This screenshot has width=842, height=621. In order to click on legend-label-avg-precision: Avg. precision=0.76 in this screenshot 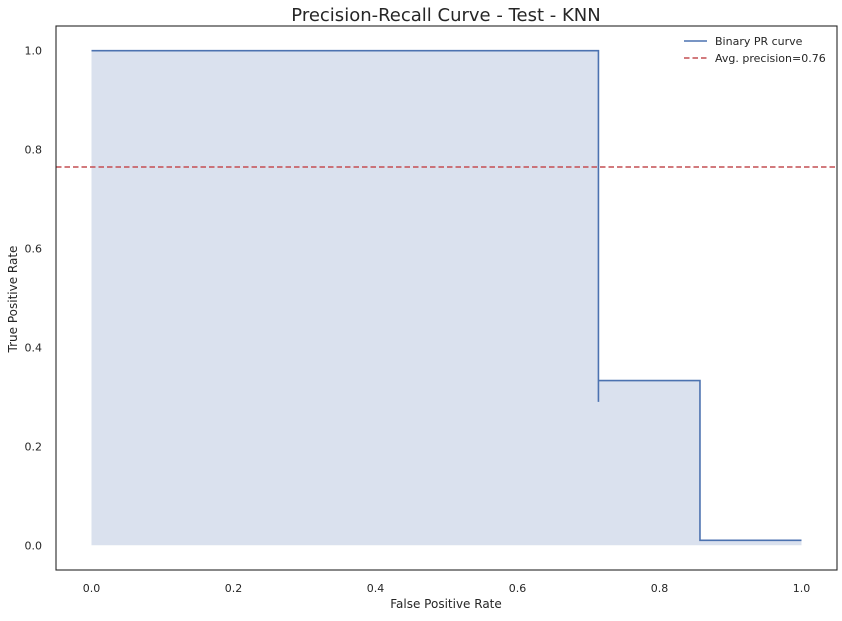, I will do `click(770, 58)`.